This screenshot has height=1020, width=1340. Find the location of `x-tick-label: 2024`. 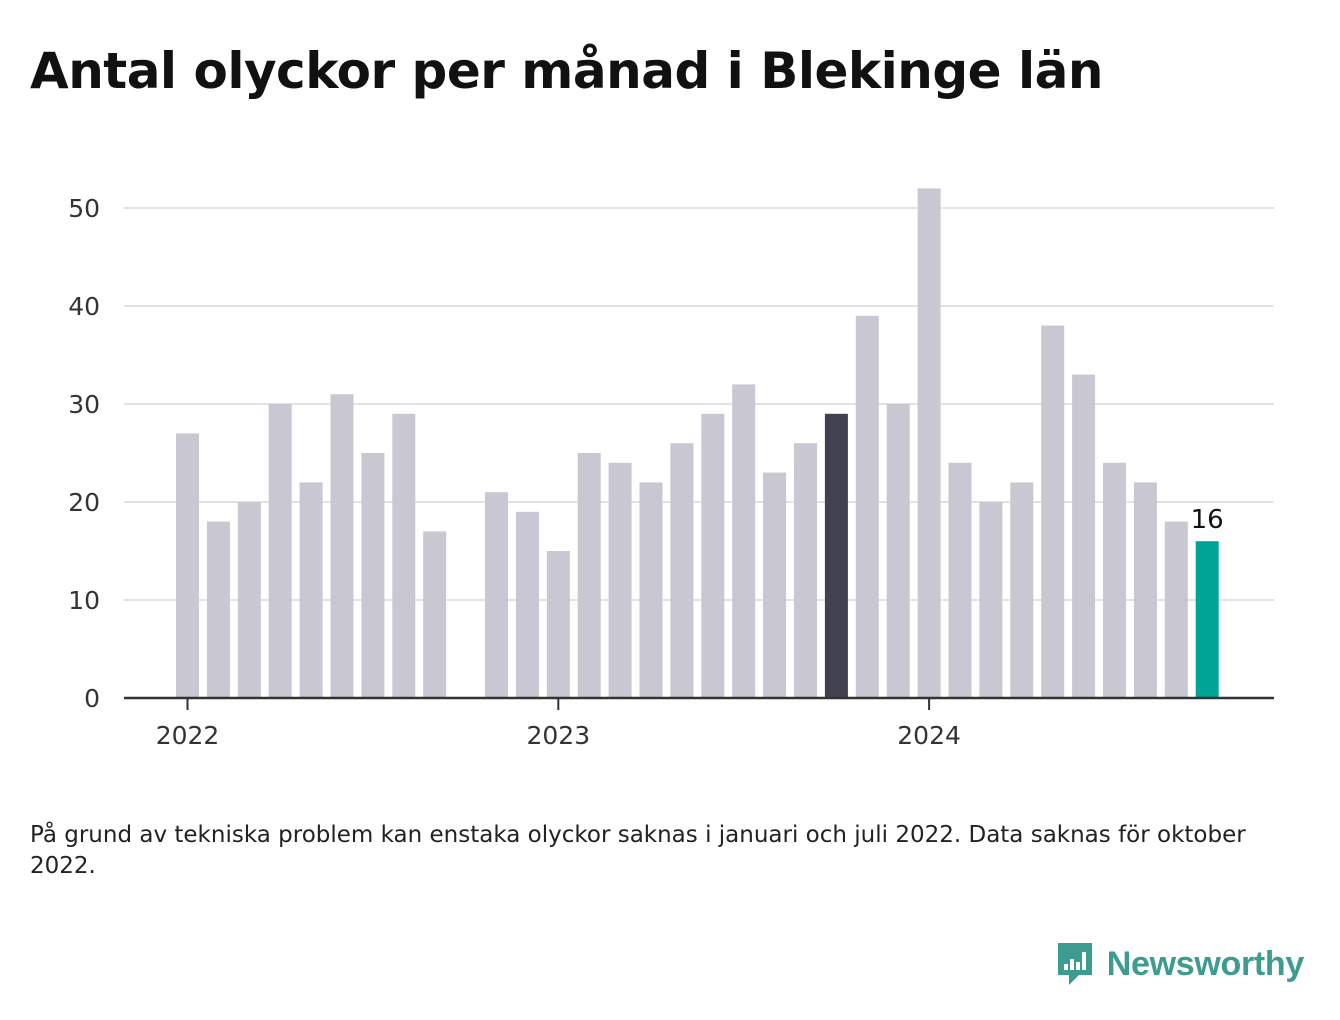

x-tick-label: 2024 is located at coordinates (929, 735).